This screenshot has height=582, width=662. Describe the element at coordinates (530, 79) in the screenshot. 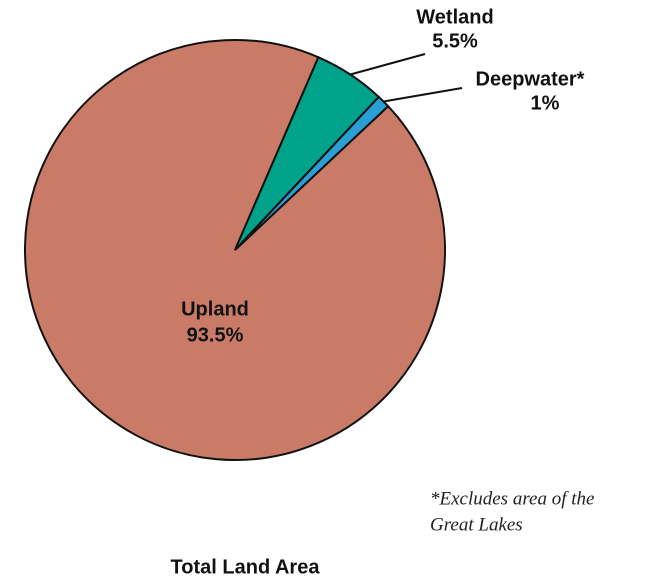

I see `slice-label: Deepwater*` at that location.